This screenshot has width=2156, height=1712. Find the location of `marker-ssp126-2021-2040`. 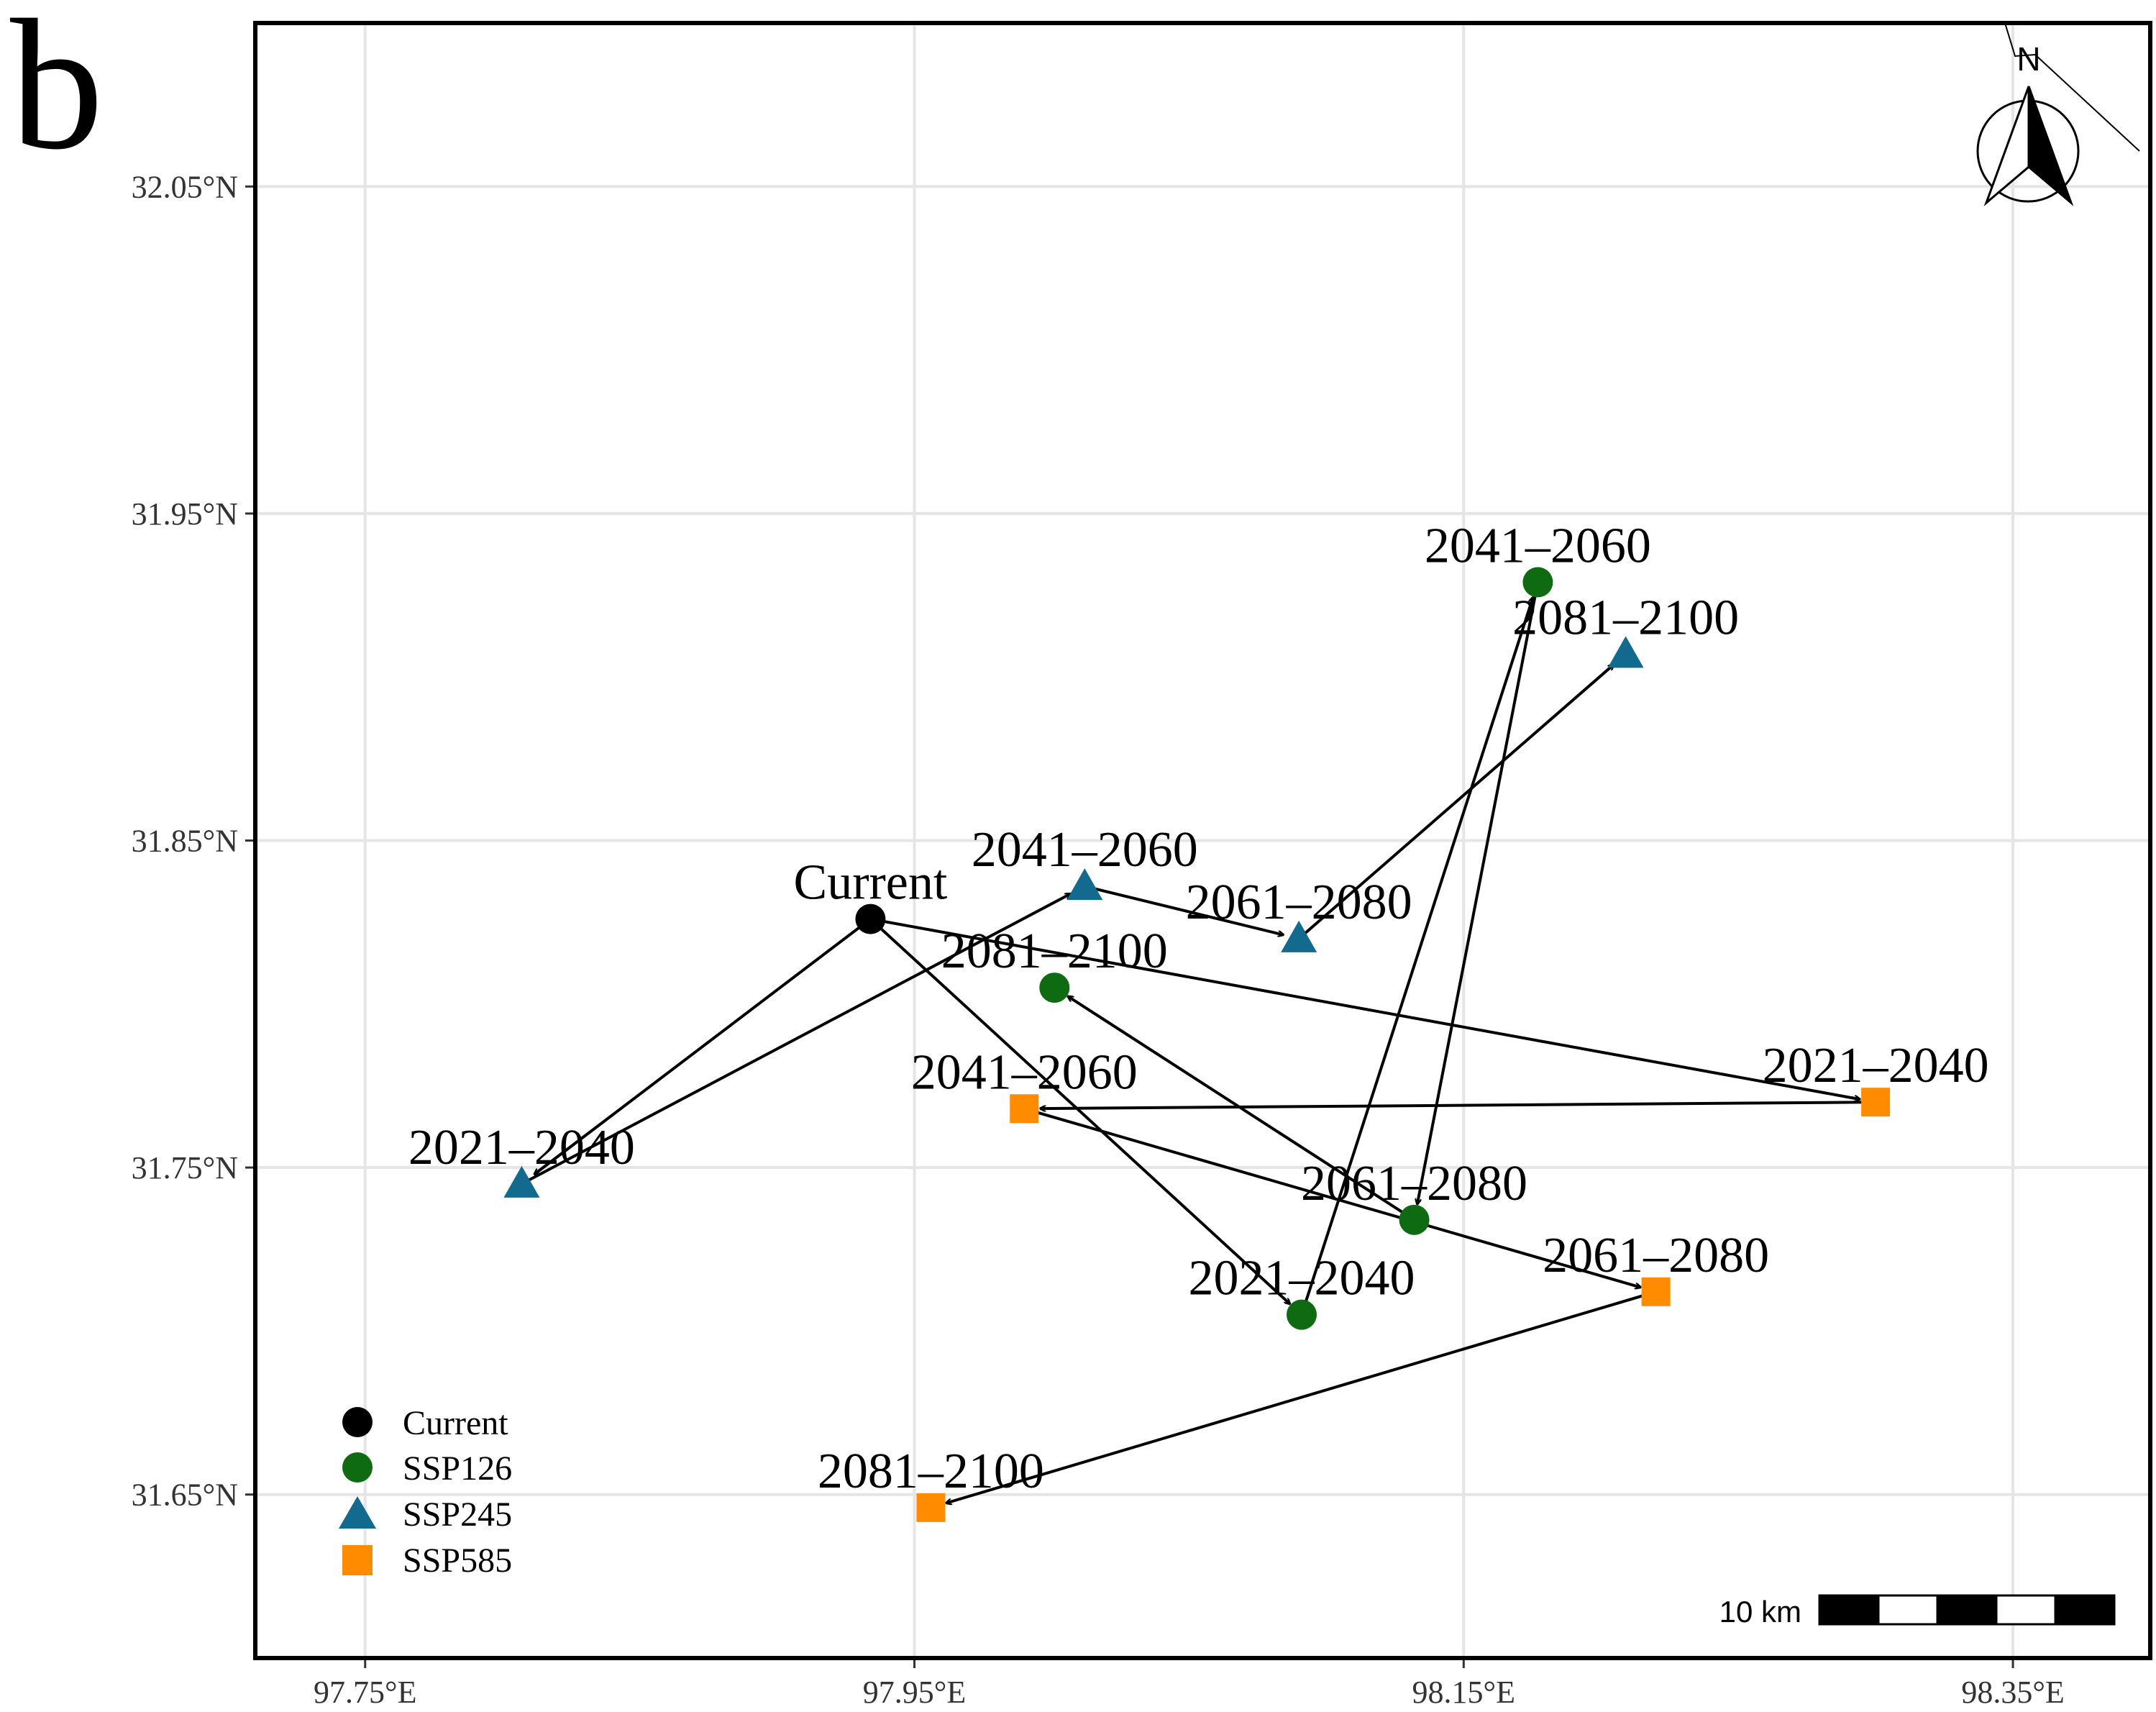

marker-ssp126-2021-2040 is located at coordinates (1301, 1314).